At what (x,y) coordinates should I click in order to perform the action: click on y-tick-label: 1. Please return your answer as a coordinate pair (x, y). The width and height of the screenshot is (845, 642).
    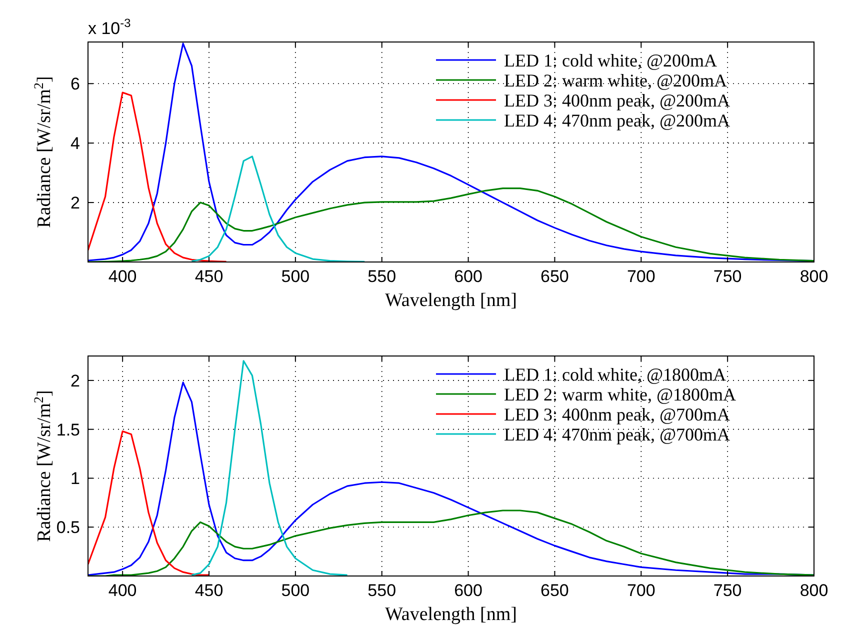
    Looking at the image, I should click on (75, 478).